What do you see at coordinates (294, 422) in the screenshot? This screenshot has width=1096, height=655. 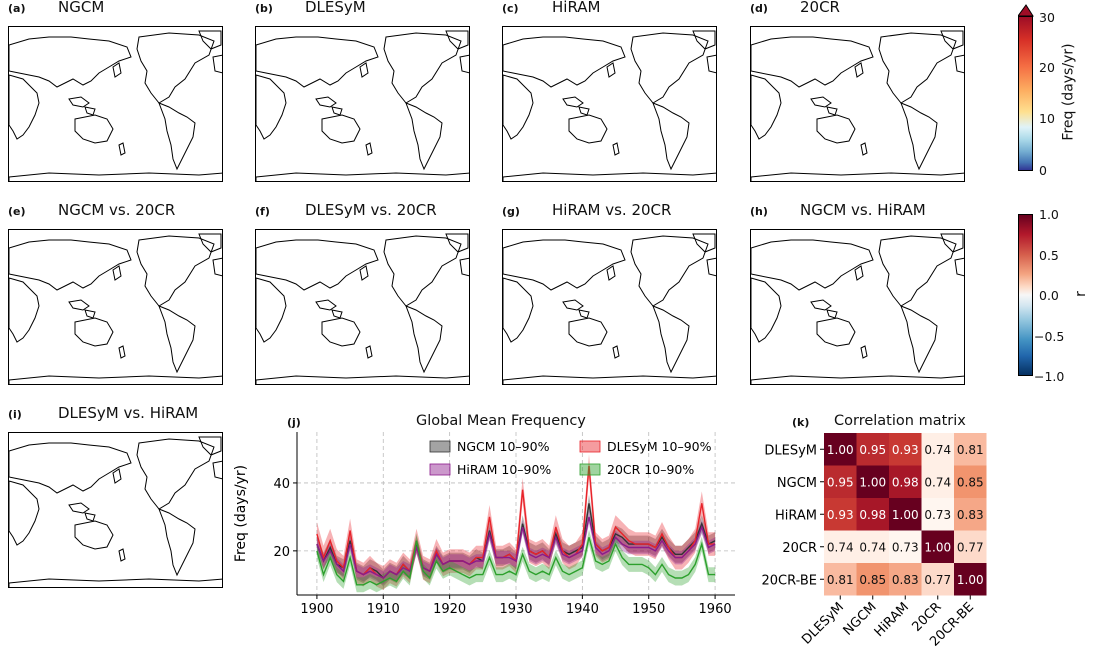 I see `panel-j-tag: (j)` at bounding box center [294, 422].